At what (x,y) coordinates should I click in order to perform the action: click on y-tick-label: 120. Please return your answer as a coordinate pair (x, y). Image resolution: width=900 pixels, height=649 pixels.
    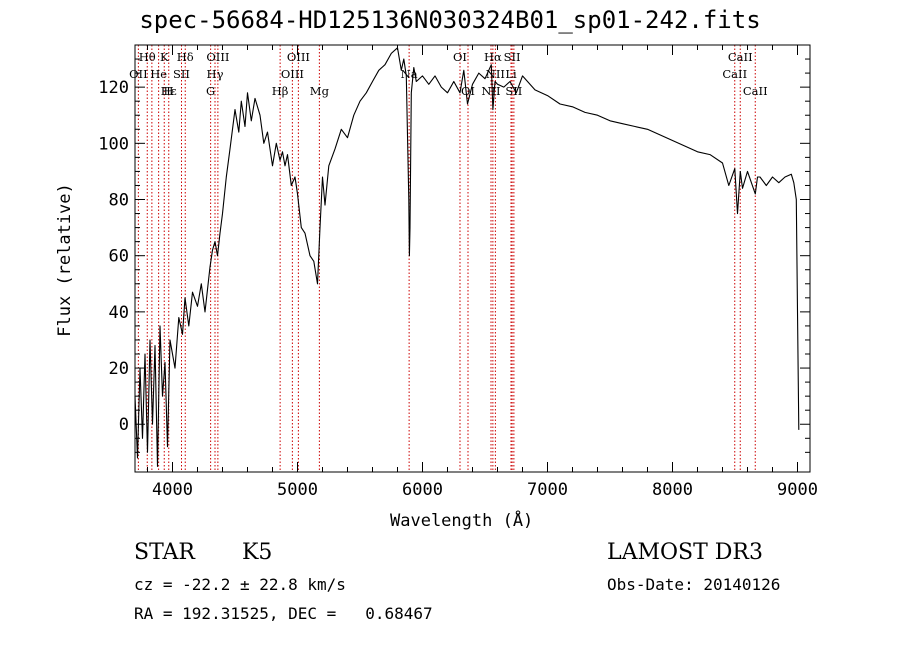
    Looking at the image, I should click on (113, 88).